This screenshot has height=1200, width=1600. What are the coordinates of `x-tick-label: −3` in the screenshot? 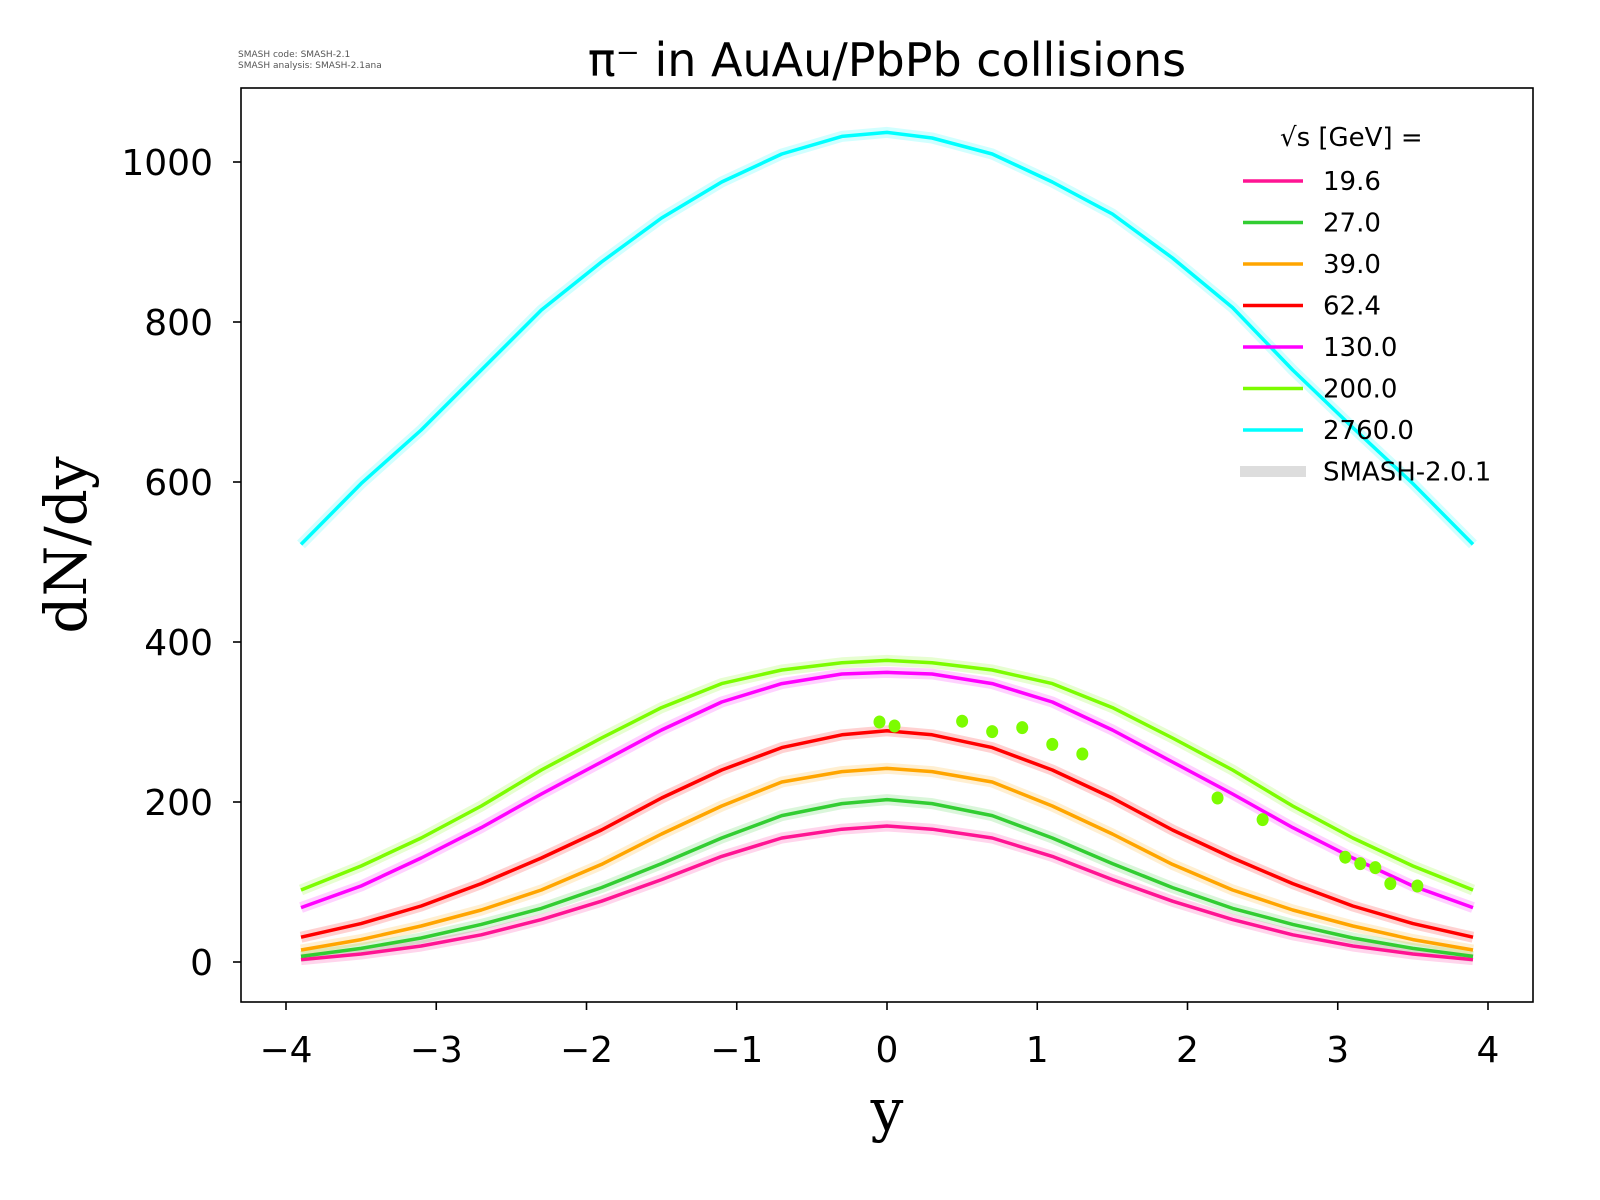 It's located at (436, 1050).